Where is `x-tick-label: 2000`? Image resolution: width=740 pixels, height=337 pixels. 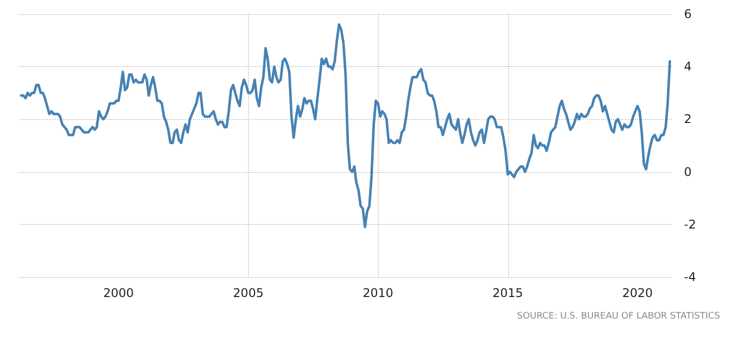 x-tick-label: 2000 is located at coordinates (118, 293).